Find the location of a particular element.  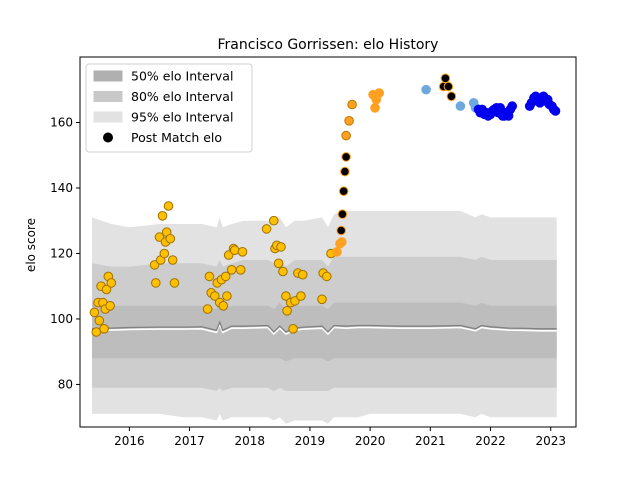

legend-label: Post Match elo is located at coordinates (176, 137).